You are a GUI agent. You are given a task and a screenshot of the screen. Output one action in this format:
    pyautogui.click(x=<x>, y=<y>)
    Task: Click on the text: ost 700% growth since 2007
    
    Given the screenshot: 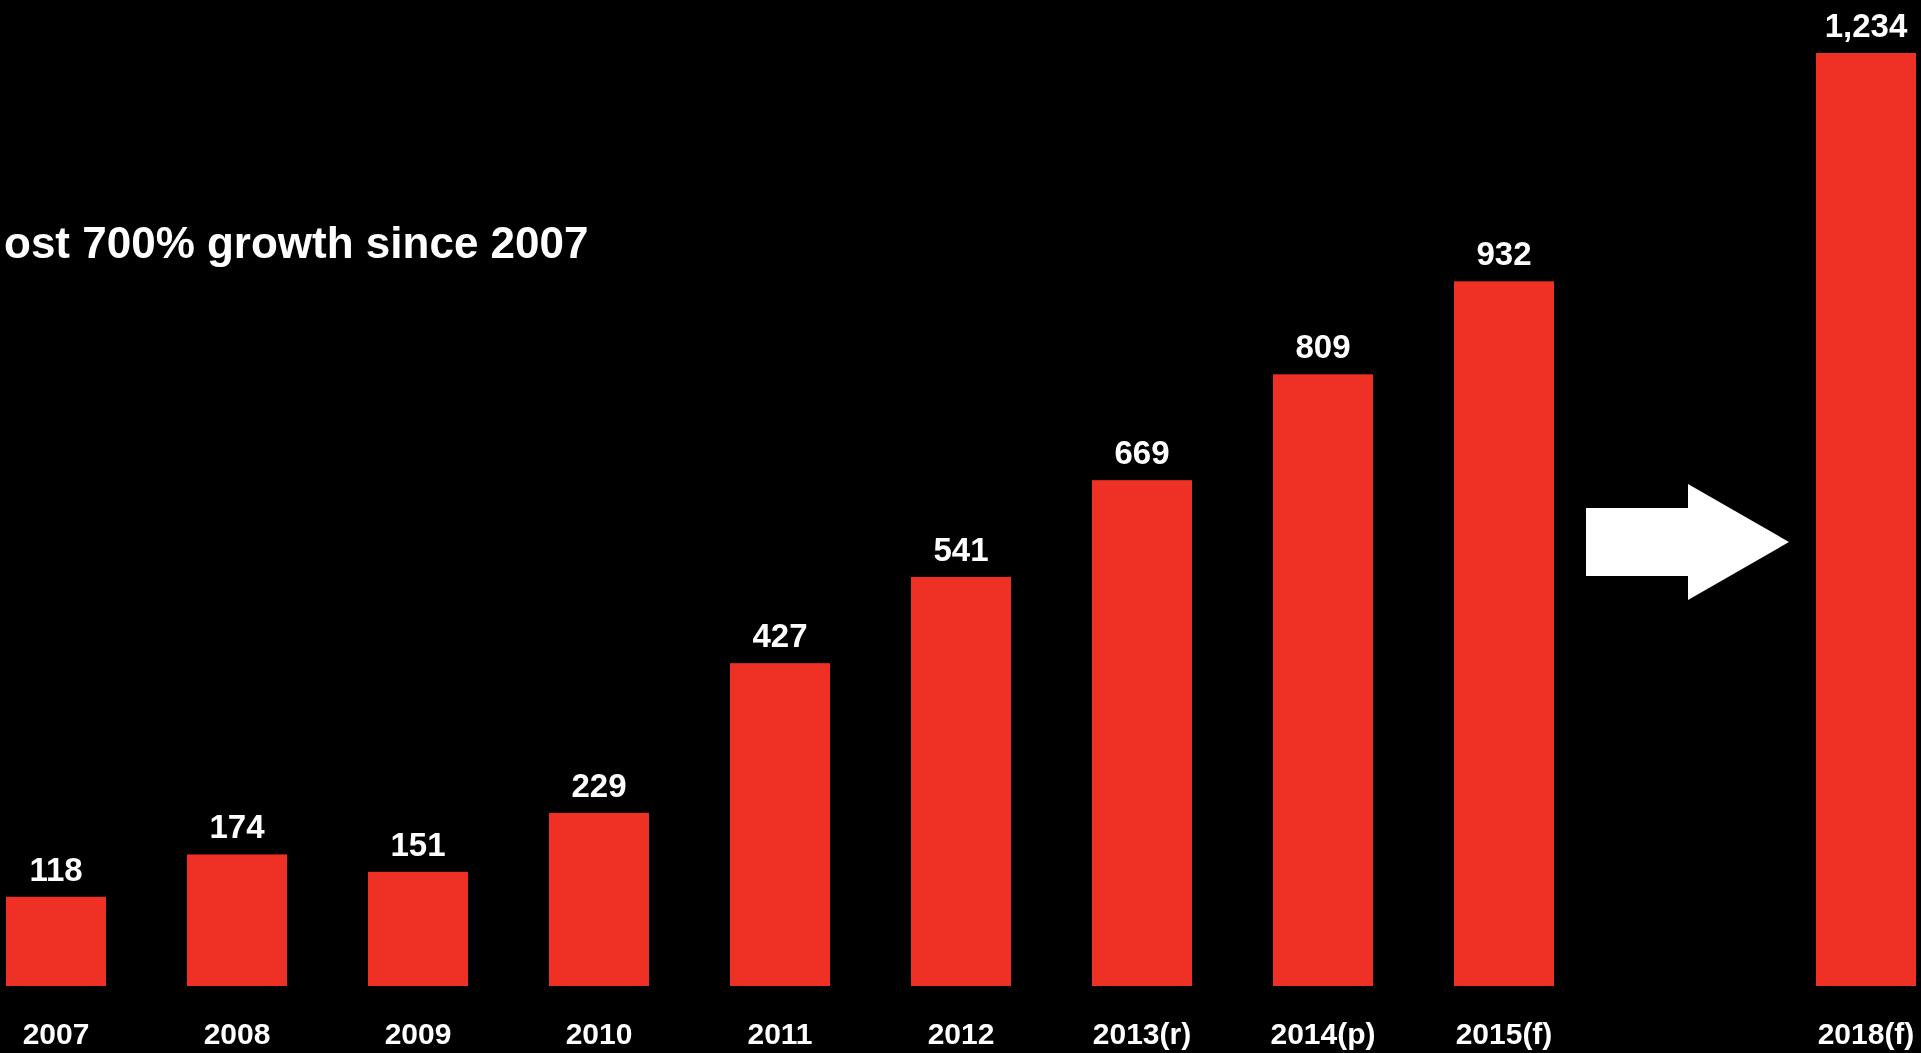 What is the action you would take?
    pyautogui.click(x=296, y=242)
    